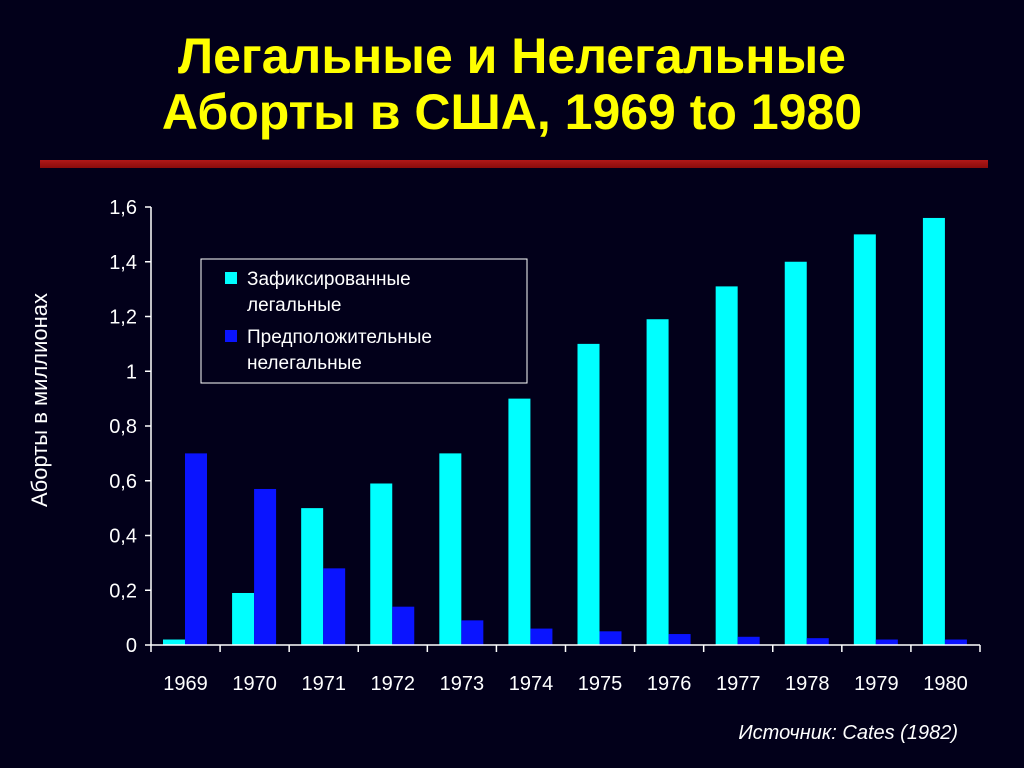 The image size is (1024, 768). What do you see at coordinates (512, 112) in the screenshot?
I see `slide-title-line-2: Аборты в США, 1969 to 1980` at bounding box center [512, 112].